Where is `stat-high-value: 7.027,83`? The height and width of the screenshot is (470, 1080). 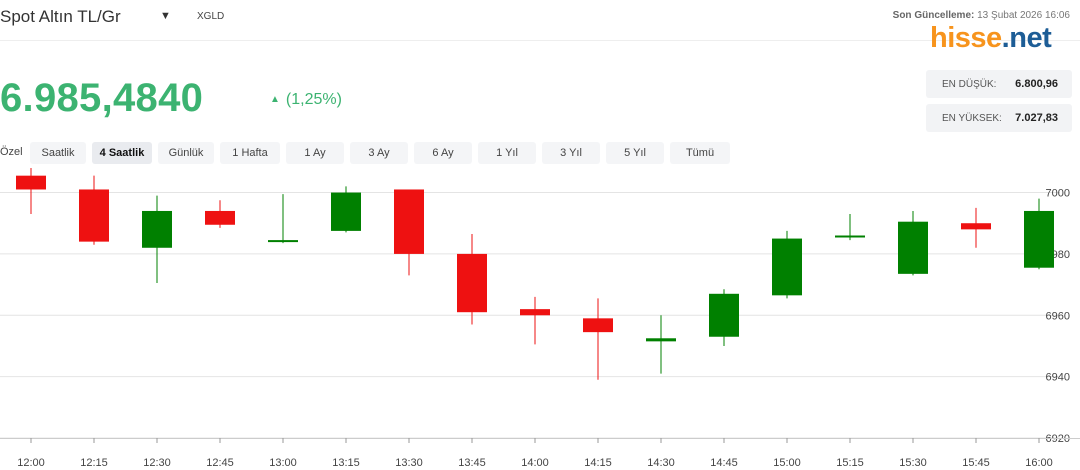 stat-high-value: 7.027,83 is located at coordinates (1036, 118).